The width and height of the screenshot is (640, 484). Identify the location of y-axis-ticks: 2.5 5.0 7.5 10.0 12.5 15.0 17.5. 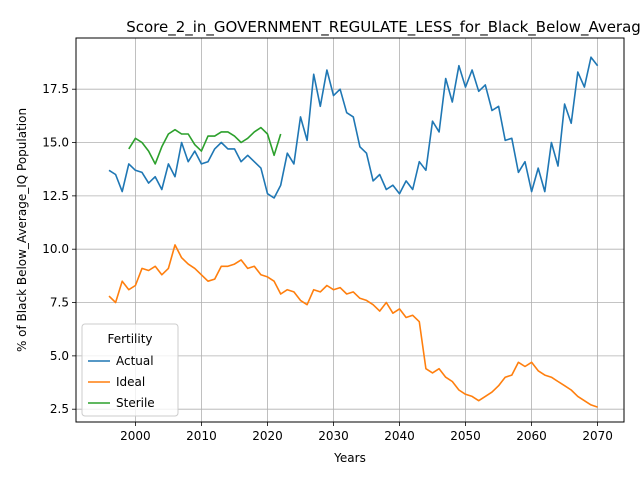
(59, 249).